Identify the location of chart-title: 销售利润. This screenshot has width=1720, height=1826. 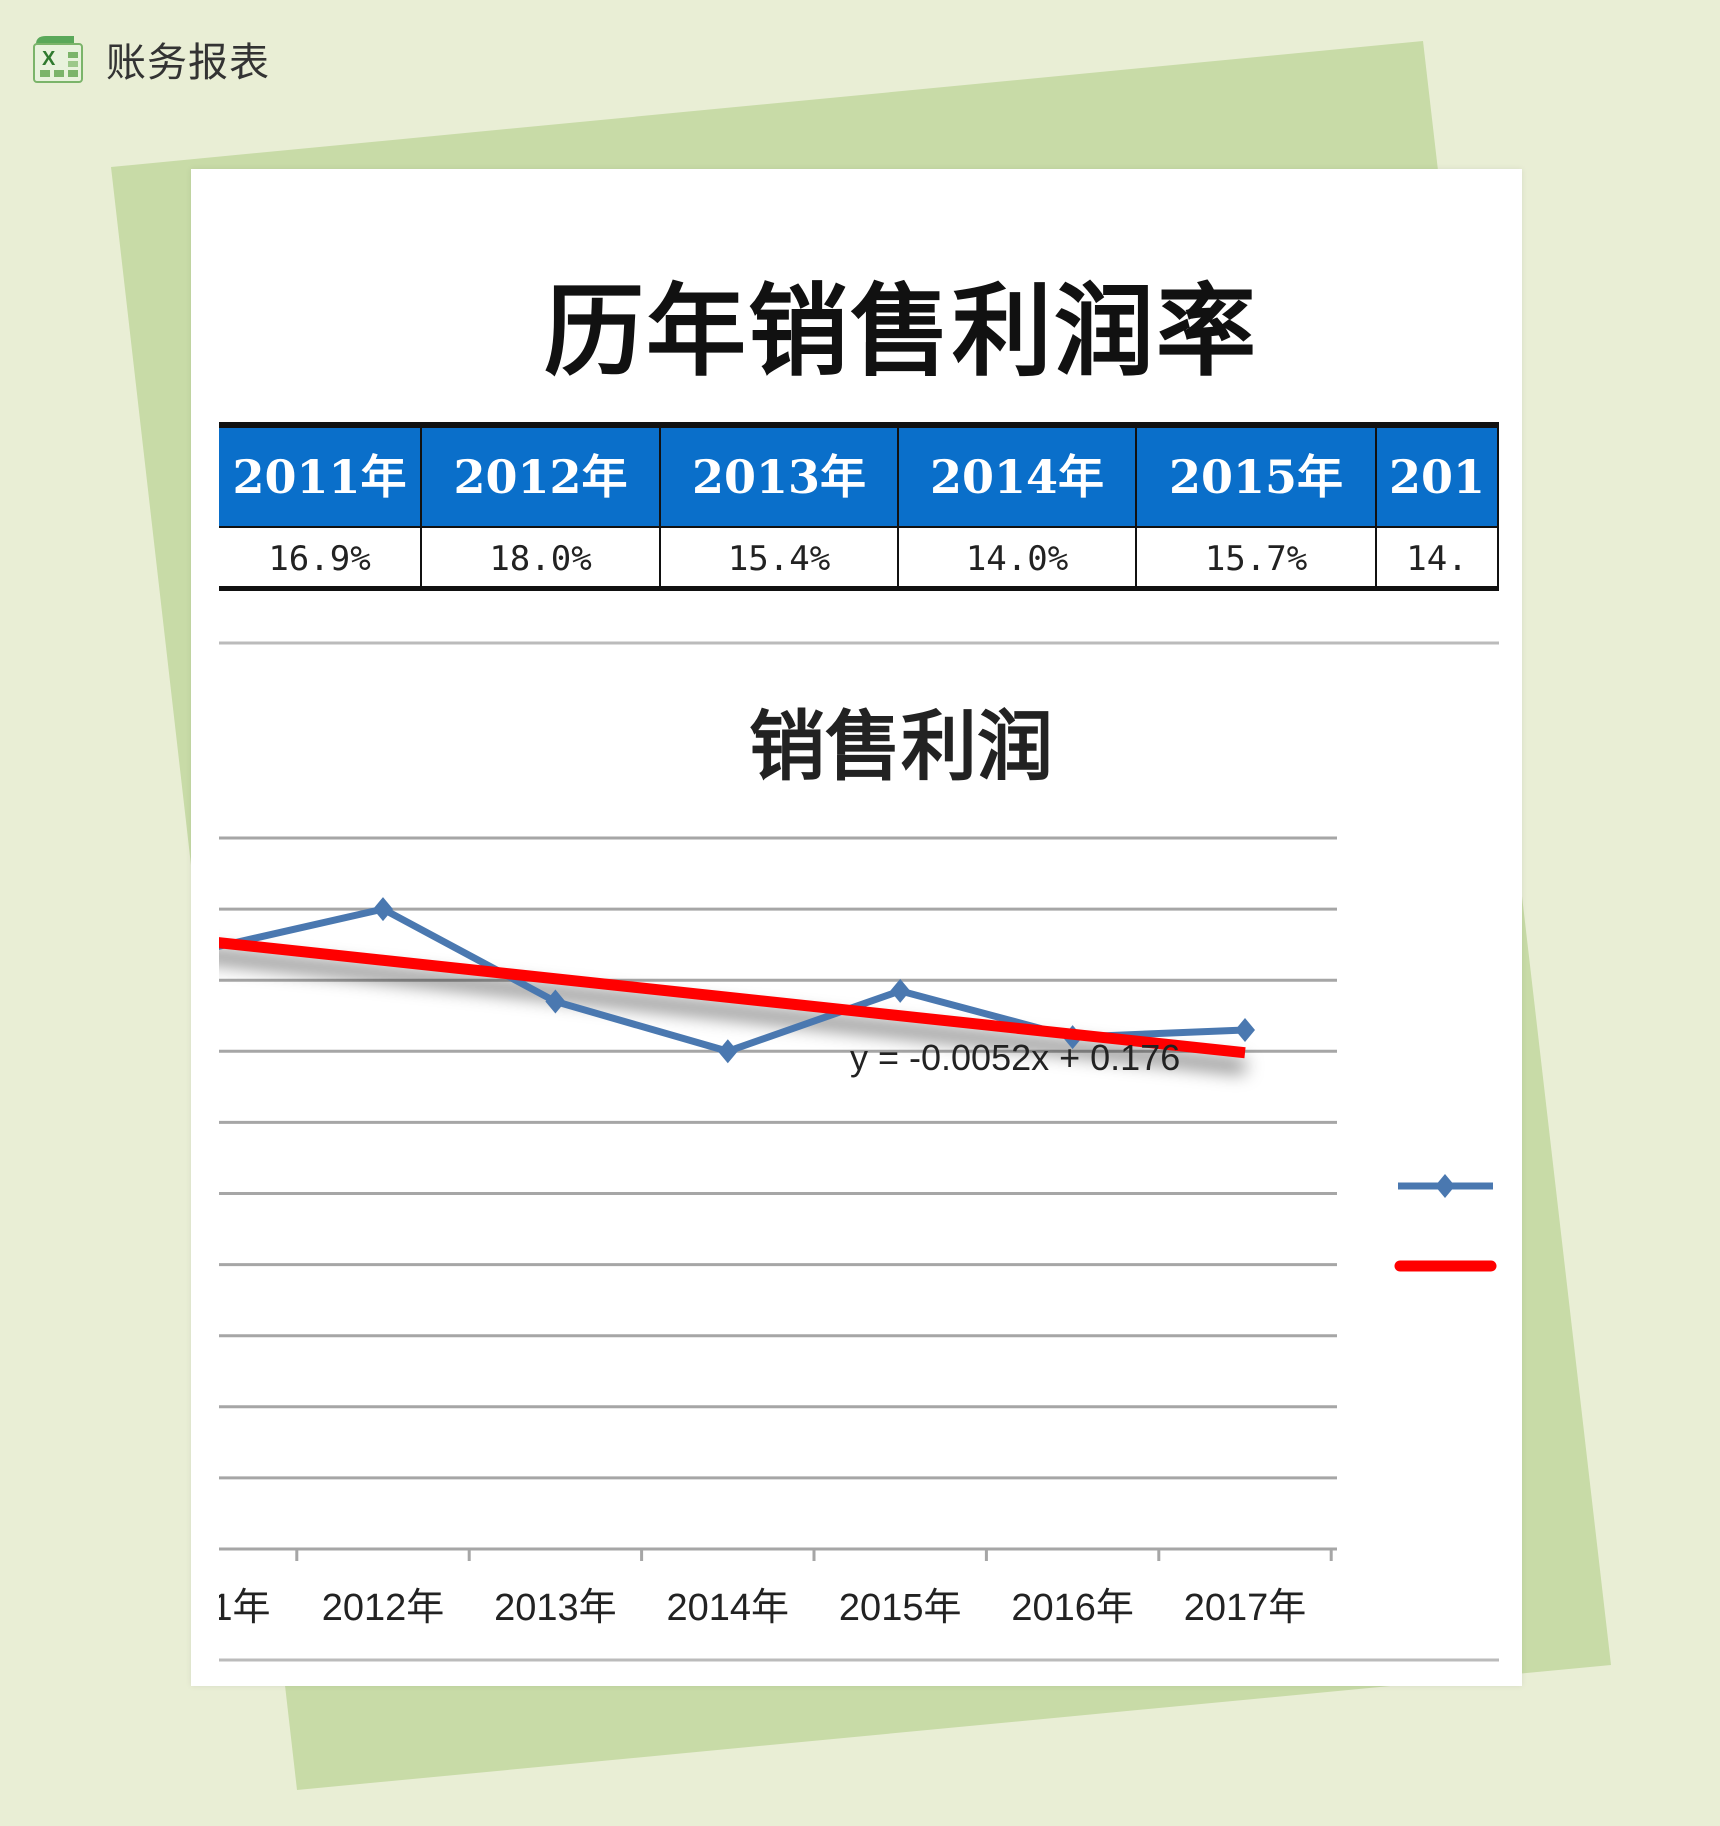
(901, 746).